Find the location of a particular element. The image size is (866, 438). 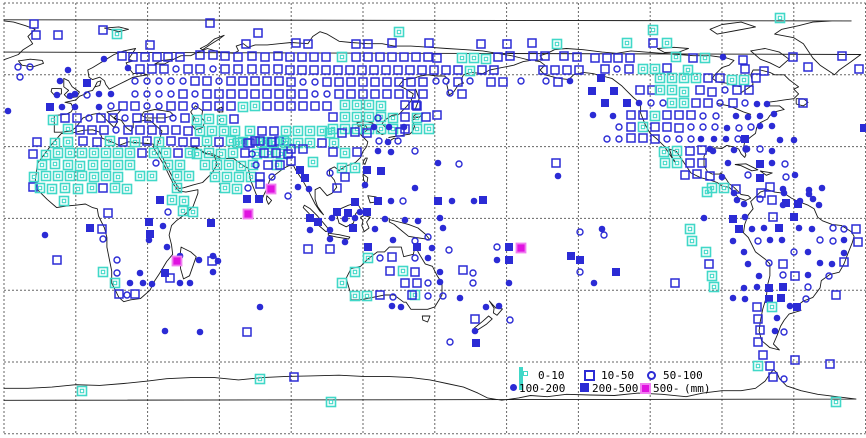

legend-label-100-200: 100-200 is located at coordinates (542, 388).